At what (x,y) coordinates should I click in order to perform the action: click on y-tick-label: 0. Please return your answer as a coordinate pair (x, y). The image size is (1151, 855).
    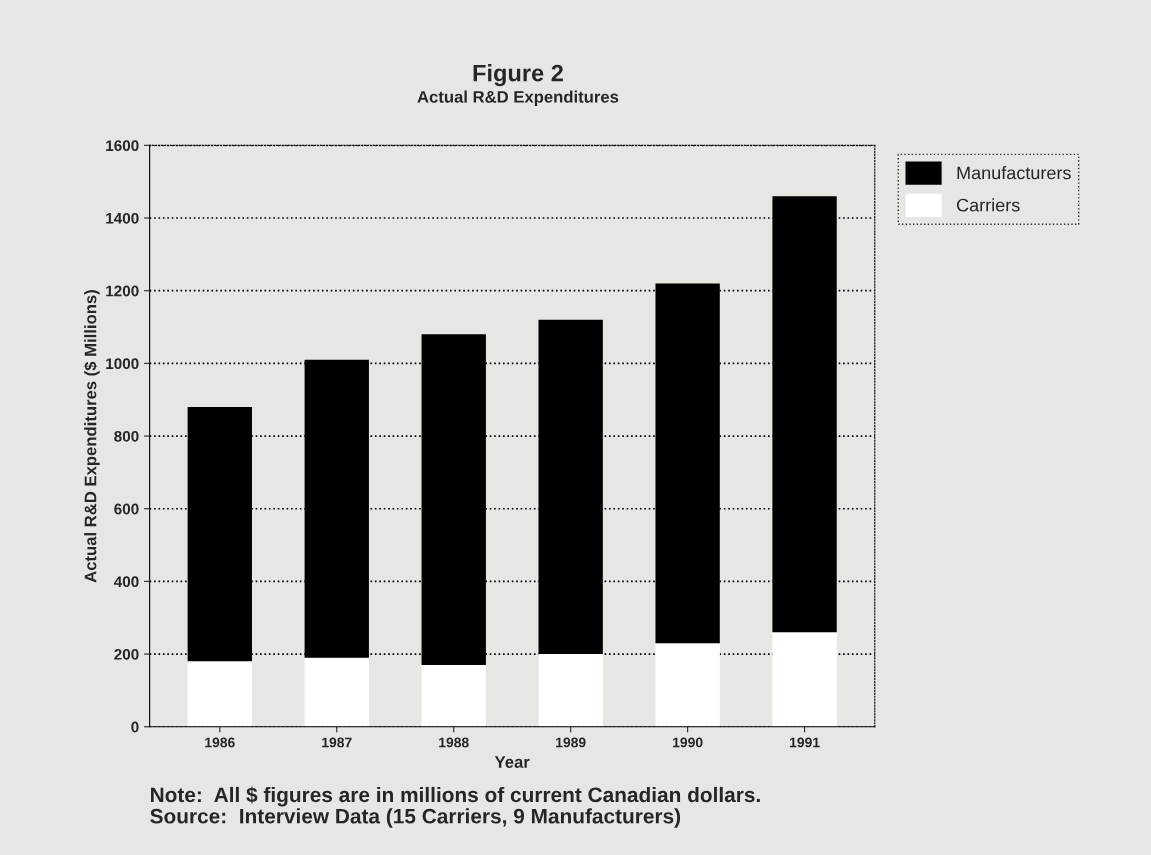
    Looking at the image, I should click on (135, 727).